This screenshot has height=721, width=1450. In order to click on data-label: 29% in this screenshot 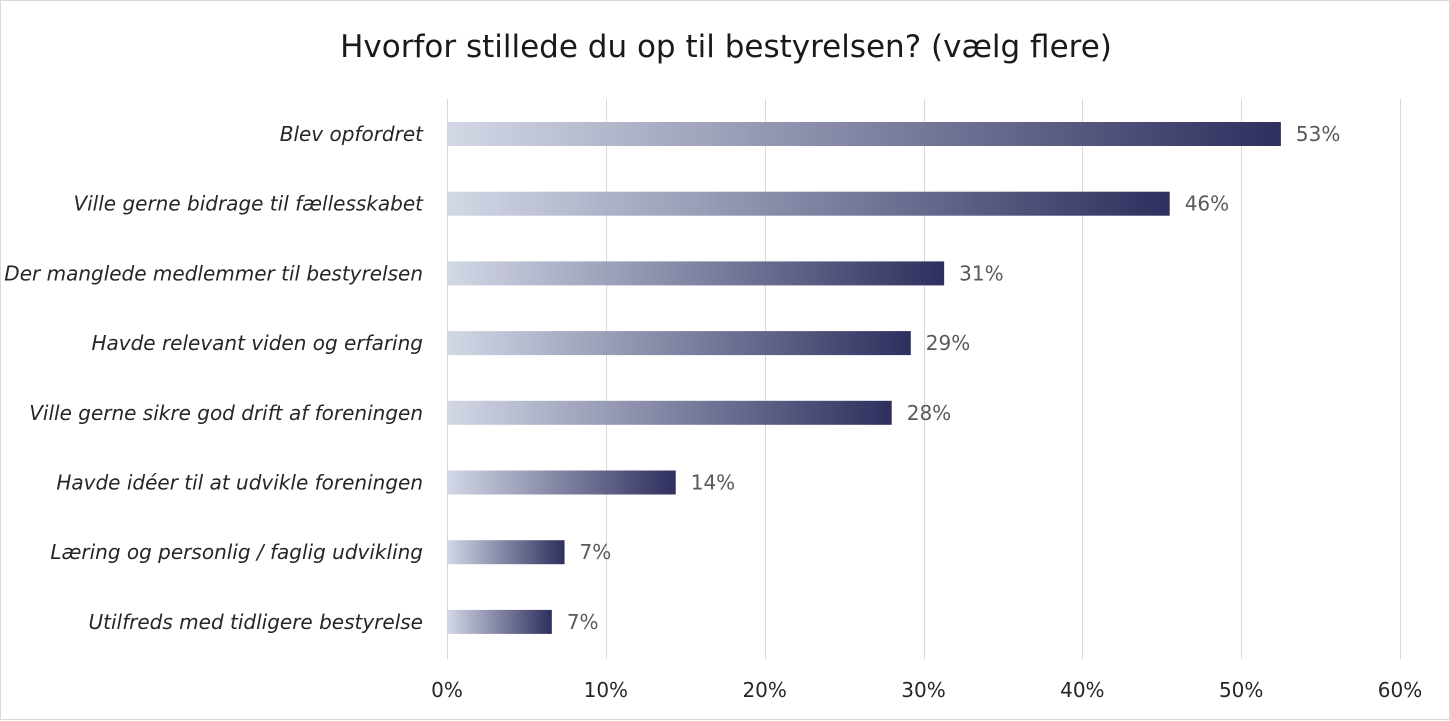, I will do `click(948, 343)`.